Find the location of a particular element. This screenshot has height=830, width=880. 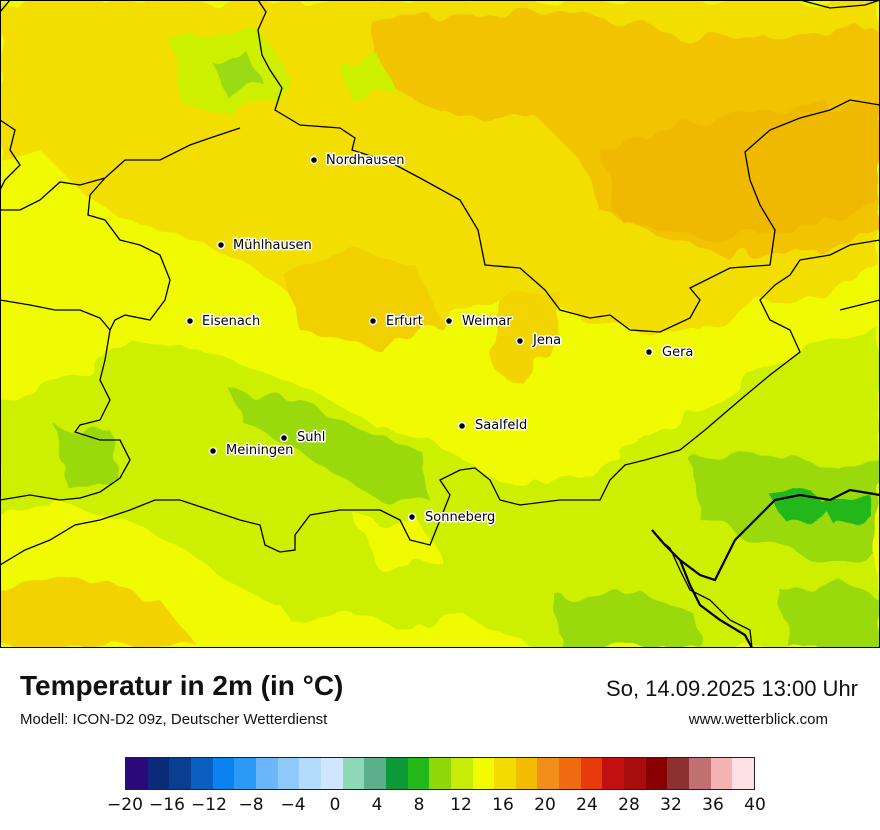

city-label: Eisenach is located at coordinates (231, 321).